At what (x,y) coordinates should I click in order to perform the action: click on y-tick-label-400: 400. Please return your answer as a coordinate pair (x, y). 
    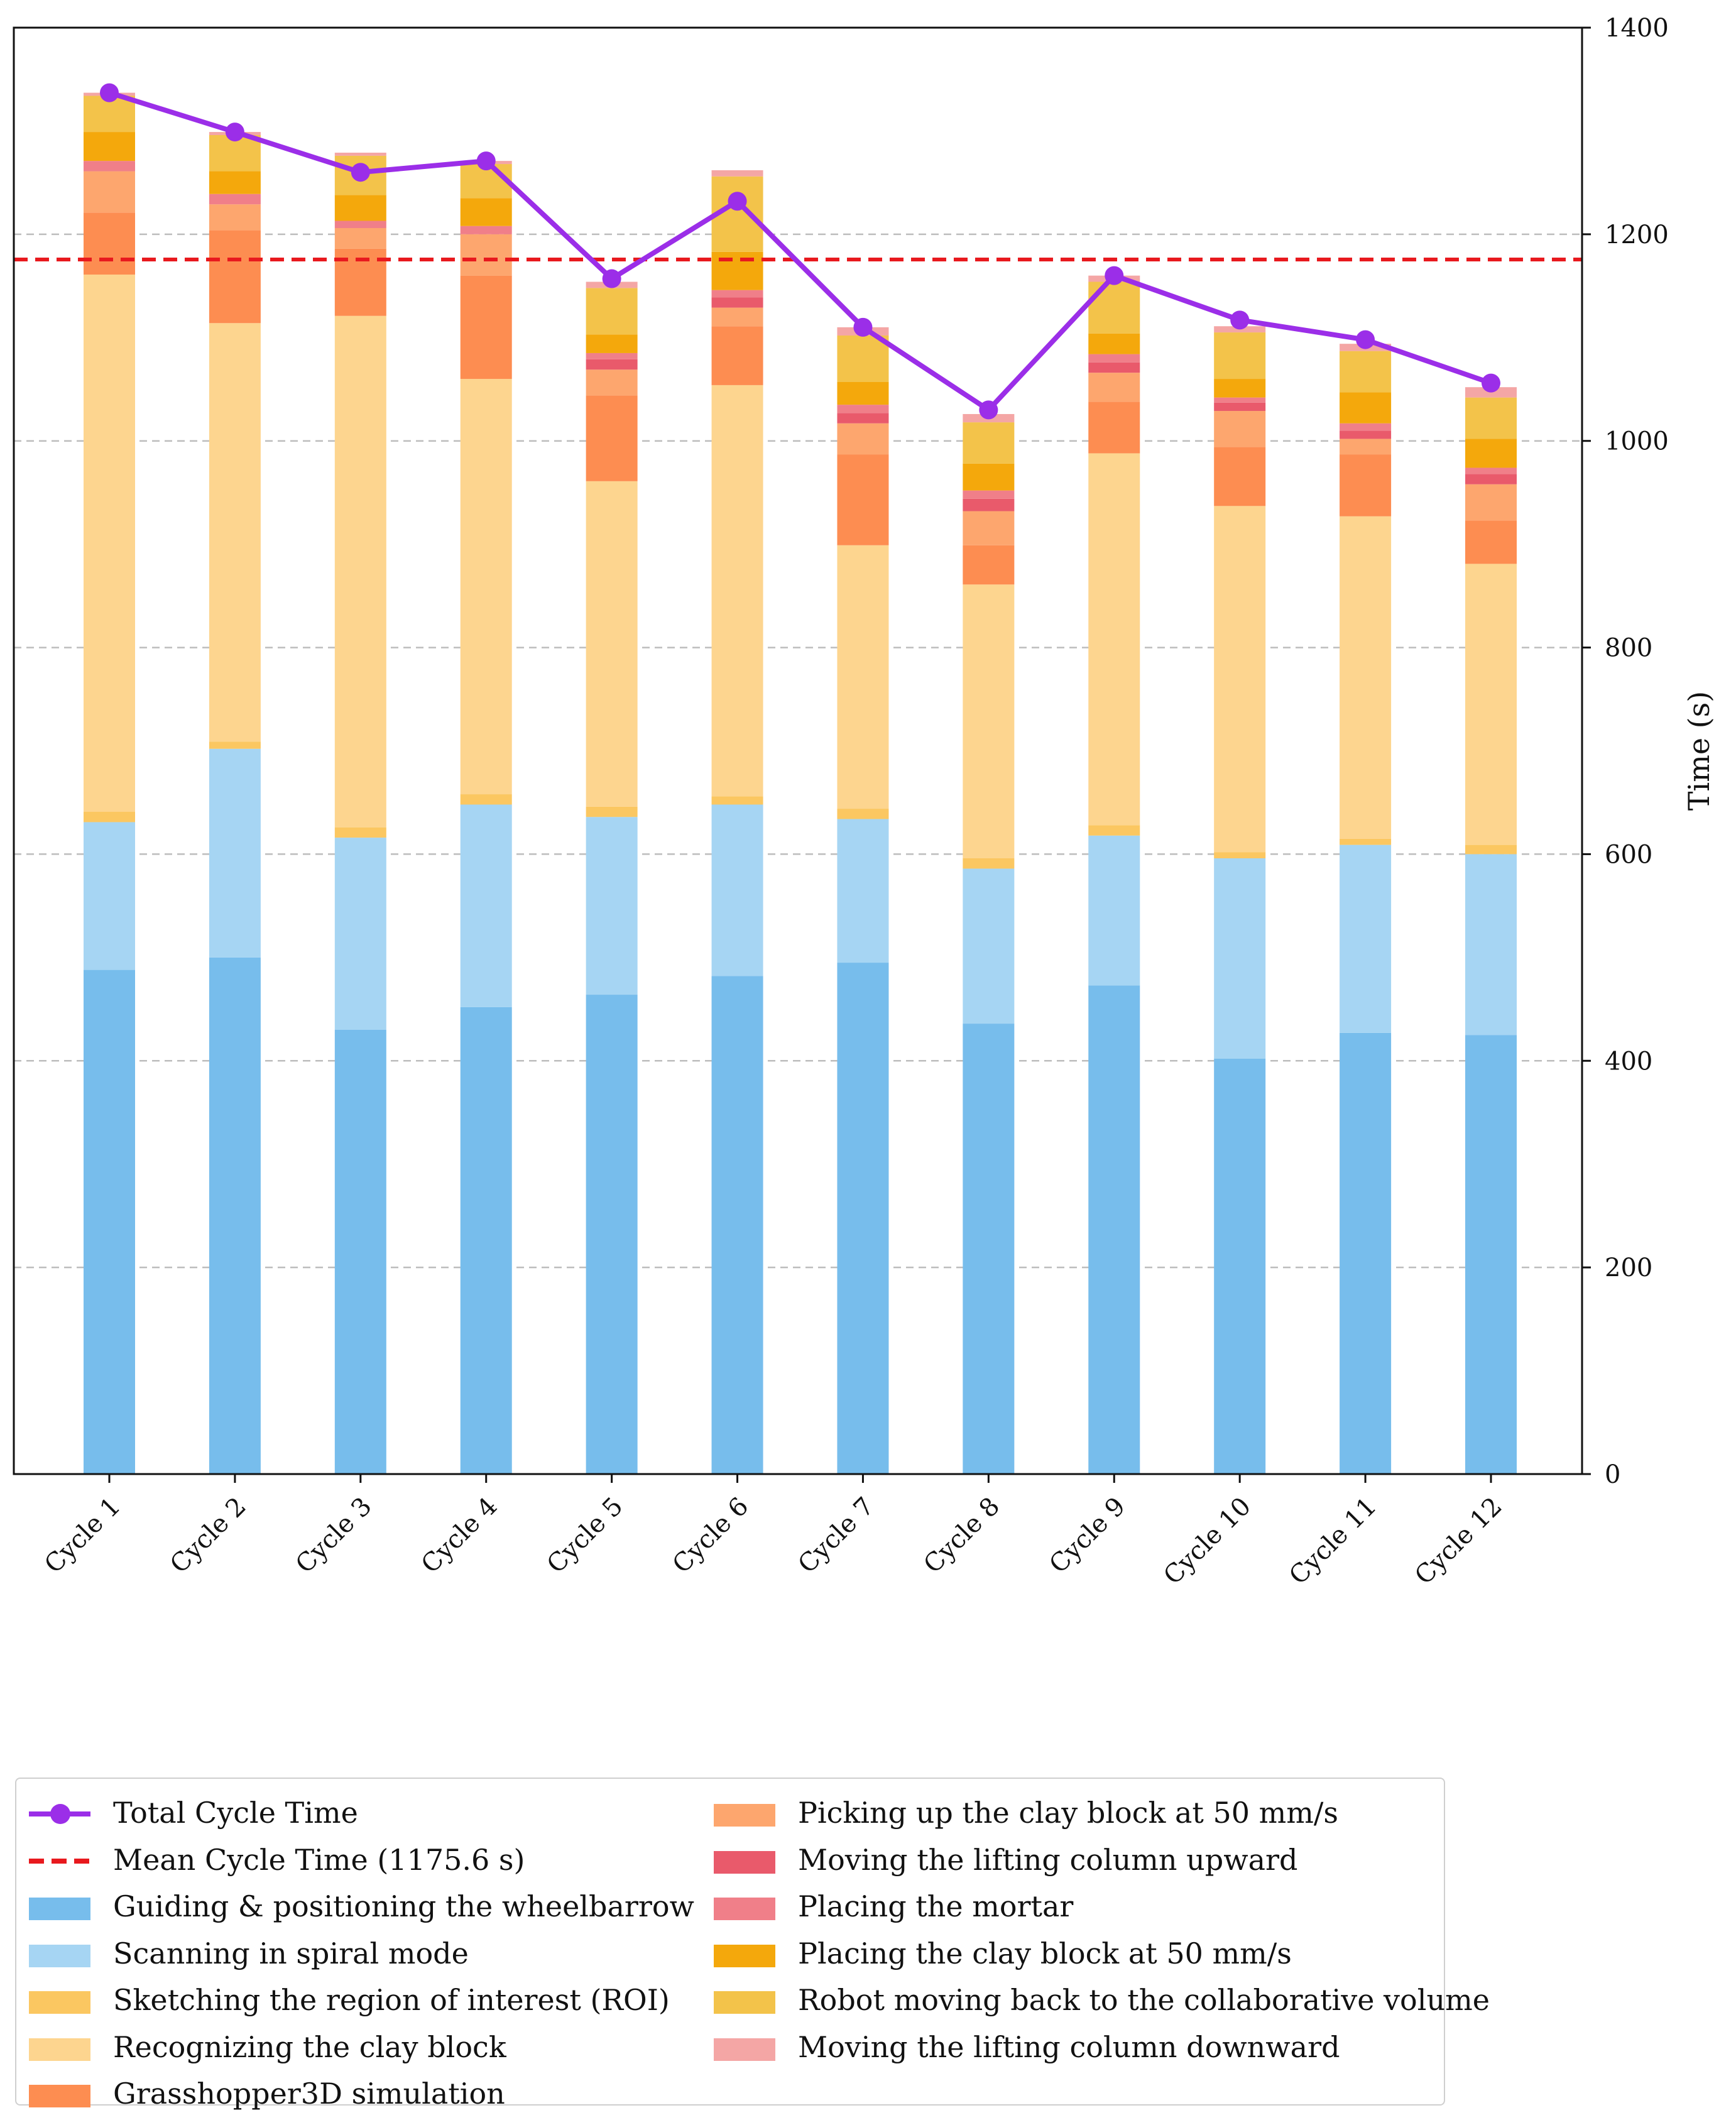
    Looking at the image, I should click on (1628, 1061).